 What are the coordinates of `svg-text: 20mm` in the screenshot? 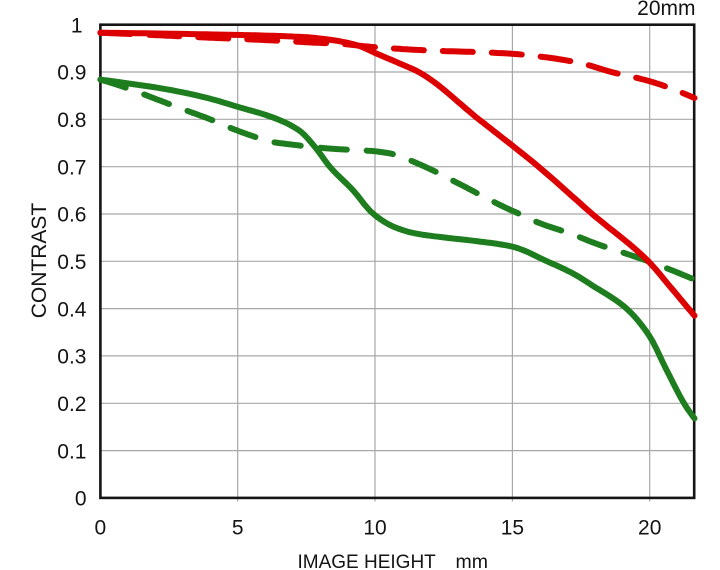 It's located at (666, 10).